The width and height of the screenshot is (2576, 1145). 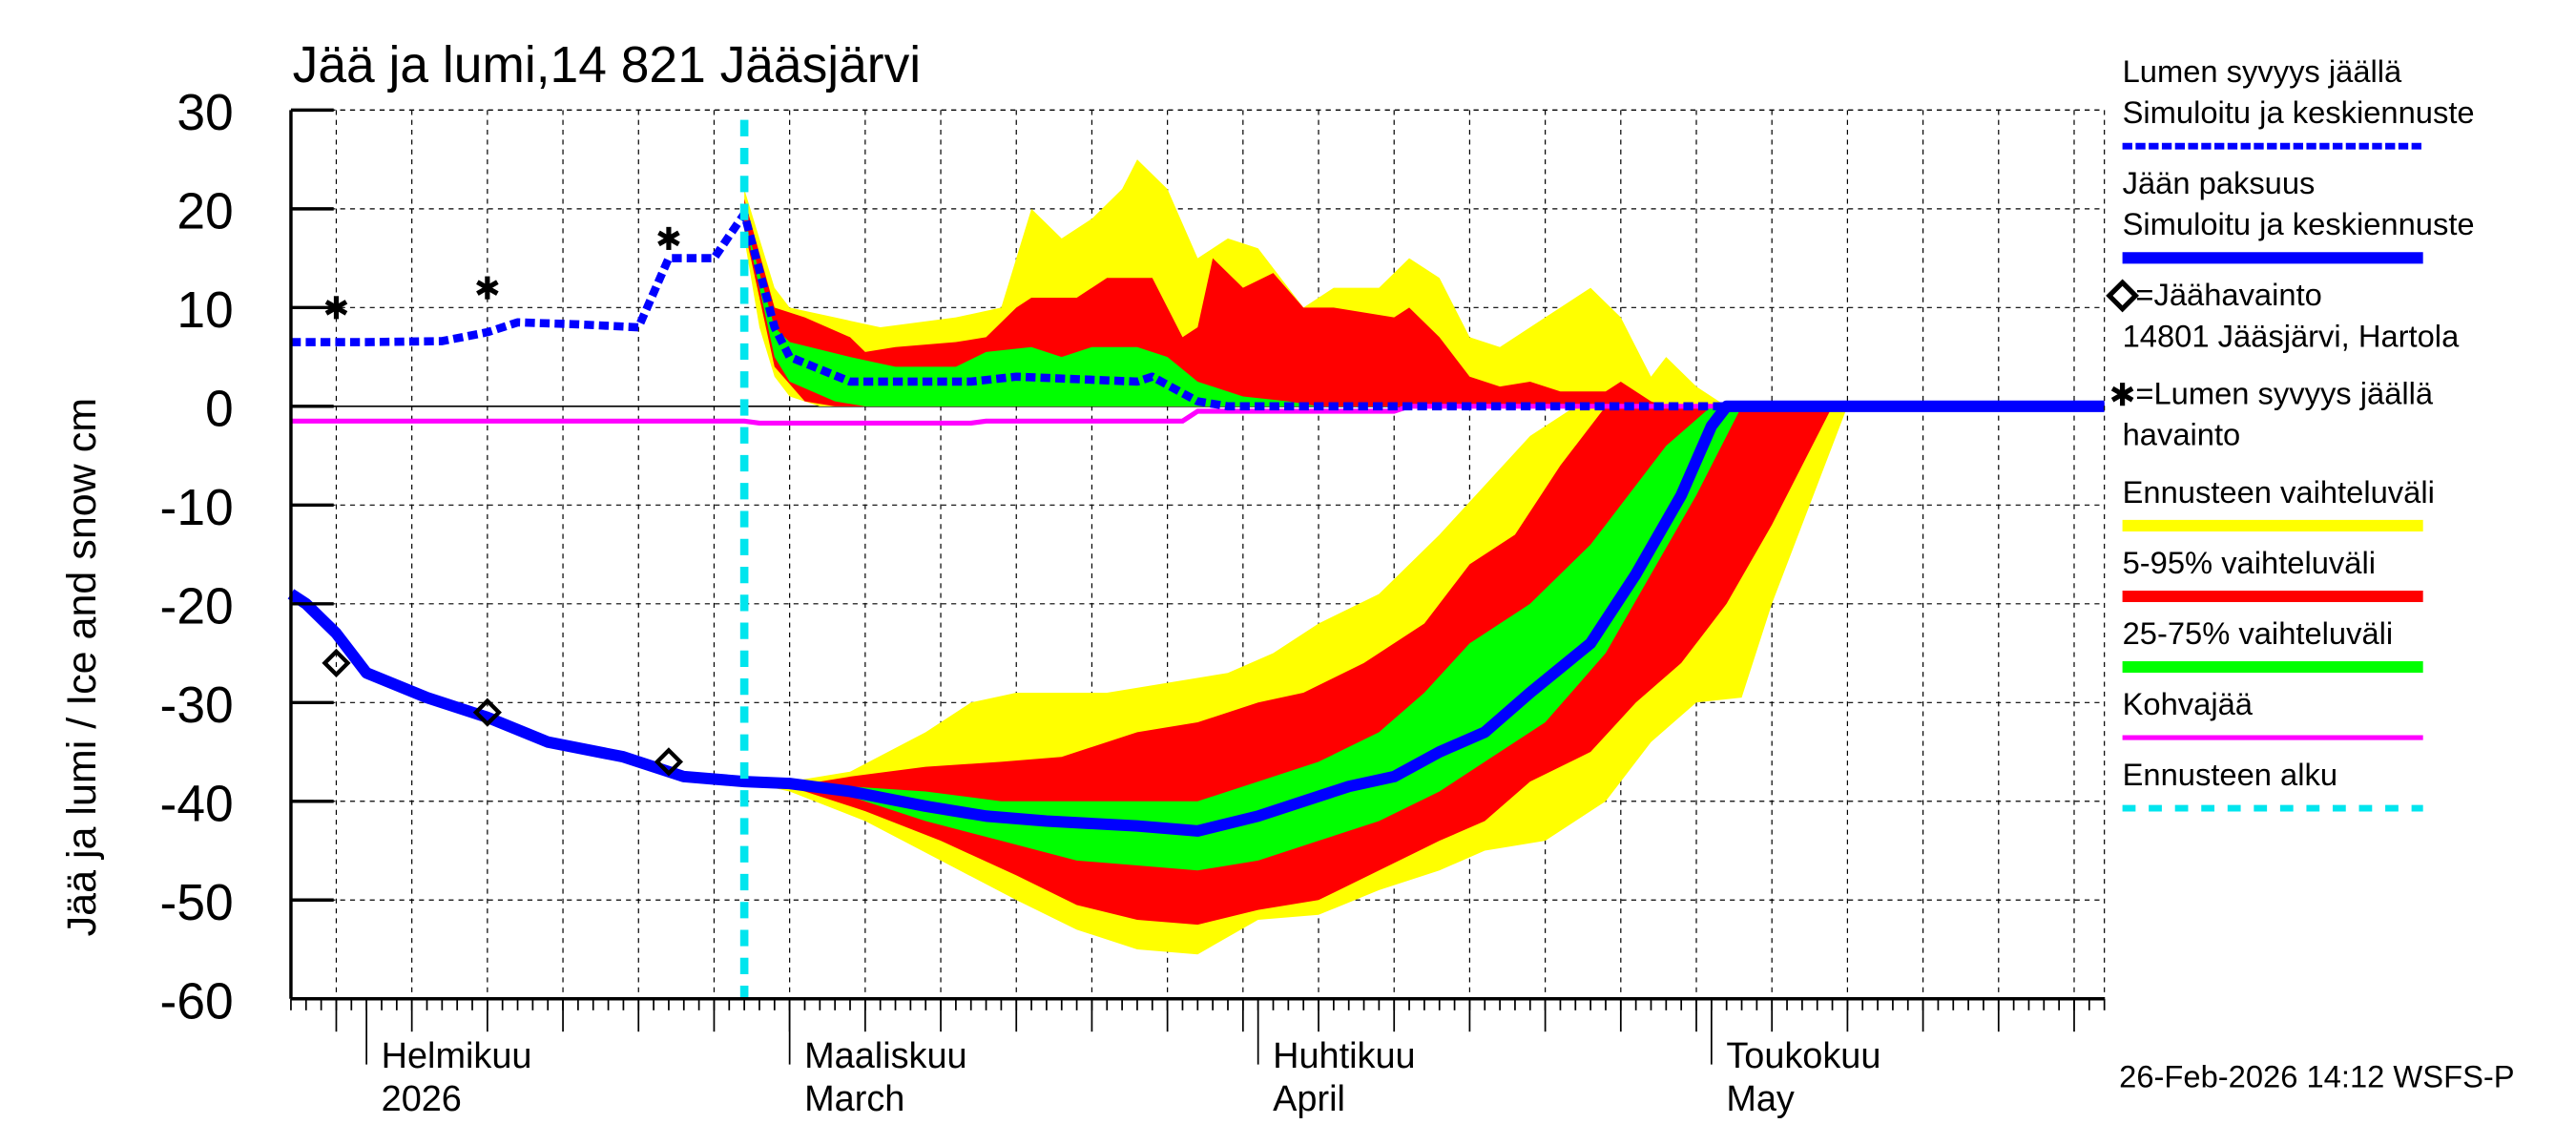 What do you see at coordinates (197, 508) in the screenshot?
I see `y-tick-label: -10` at bounding box center [197, 508].